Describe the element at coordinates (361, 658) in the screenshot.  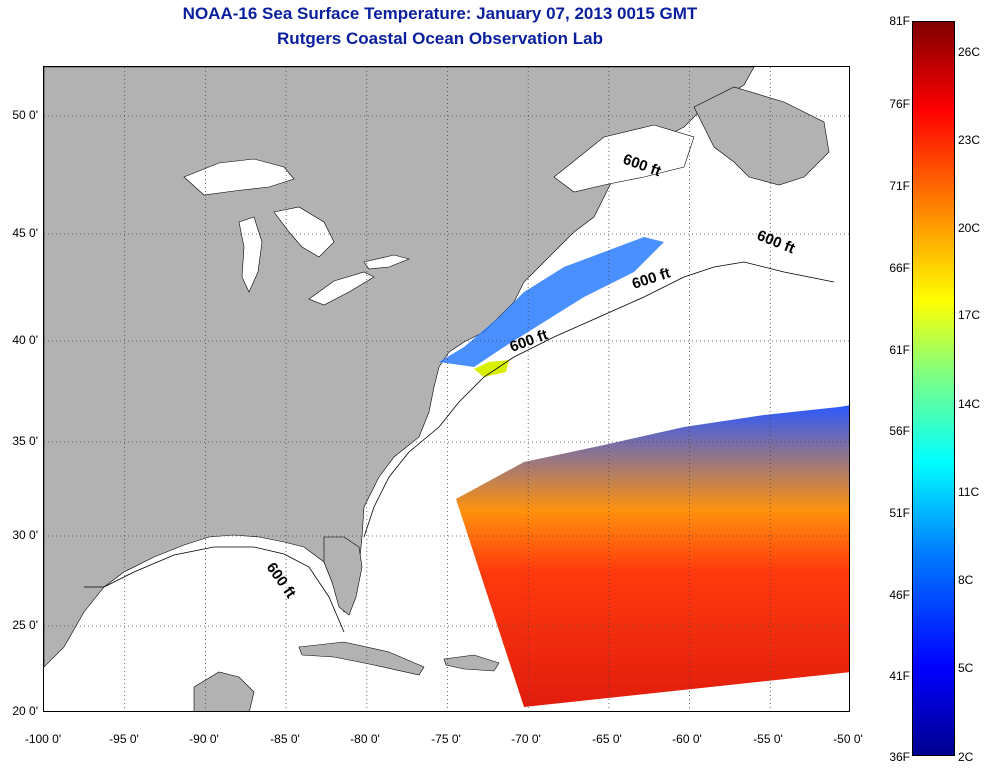
I see `land-cuba` at that location.